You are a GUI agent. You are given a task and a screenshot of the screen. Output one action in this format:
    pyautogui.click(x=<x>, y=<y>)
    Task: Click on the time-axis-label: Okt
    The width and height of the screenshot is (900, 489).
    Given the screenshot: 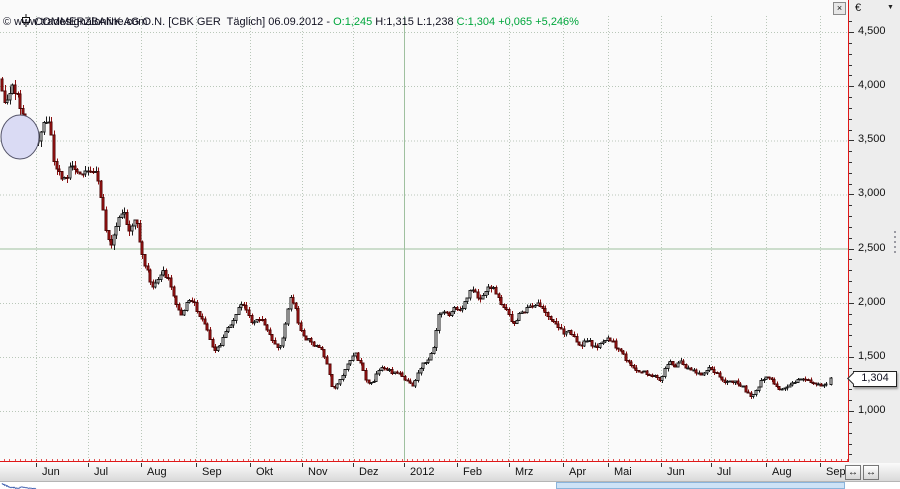 What is the action you would take?
    pyautogui.click(x=265, y=472)
    